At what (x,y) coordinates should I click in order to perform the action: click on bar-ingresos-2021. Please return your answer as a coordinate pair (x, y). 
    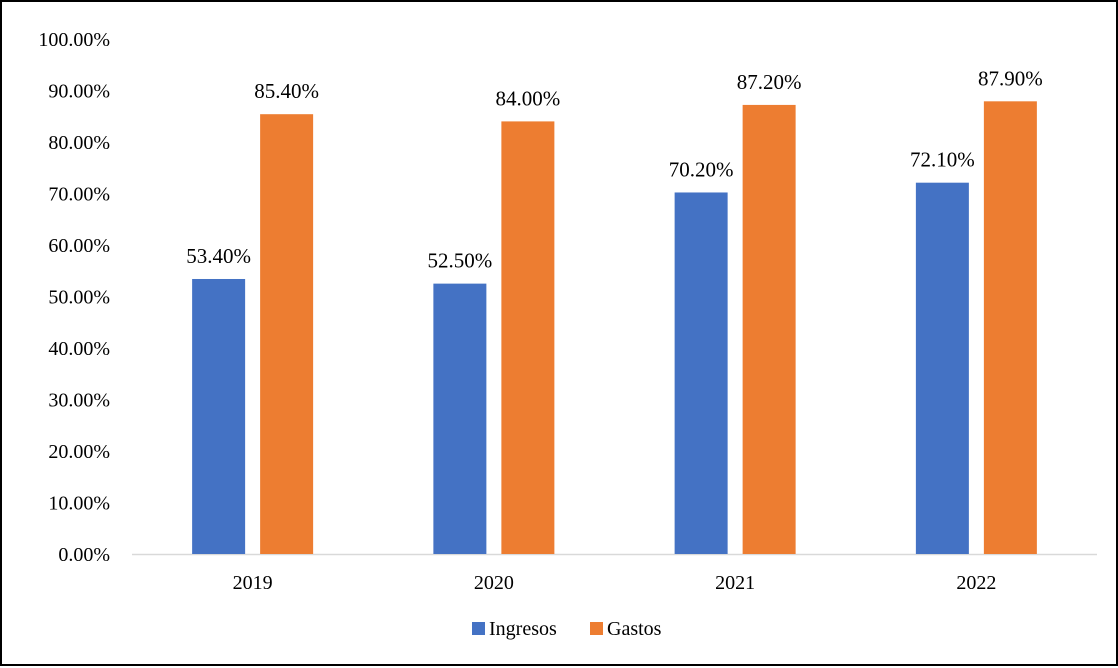
    Looking at the image, I should click on (701, 373).